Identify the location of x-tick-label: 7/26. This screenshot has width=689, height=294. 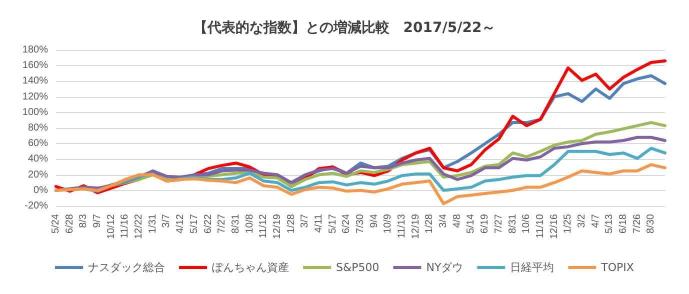
(637, 224).